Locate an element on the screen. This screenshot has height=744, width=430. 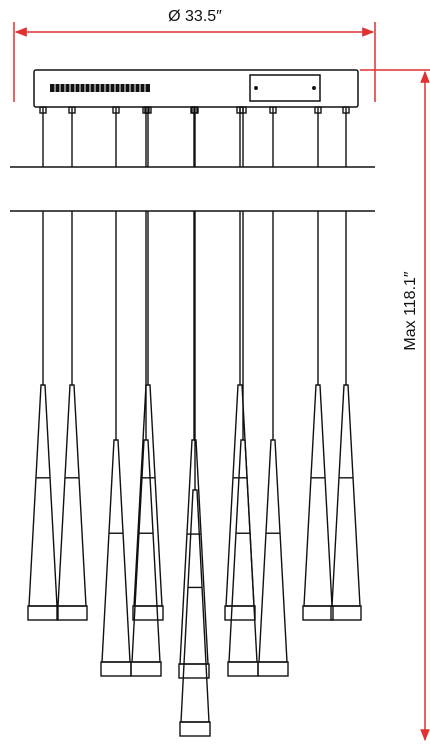
cable-break-lines is located at coordinates (192, 189).